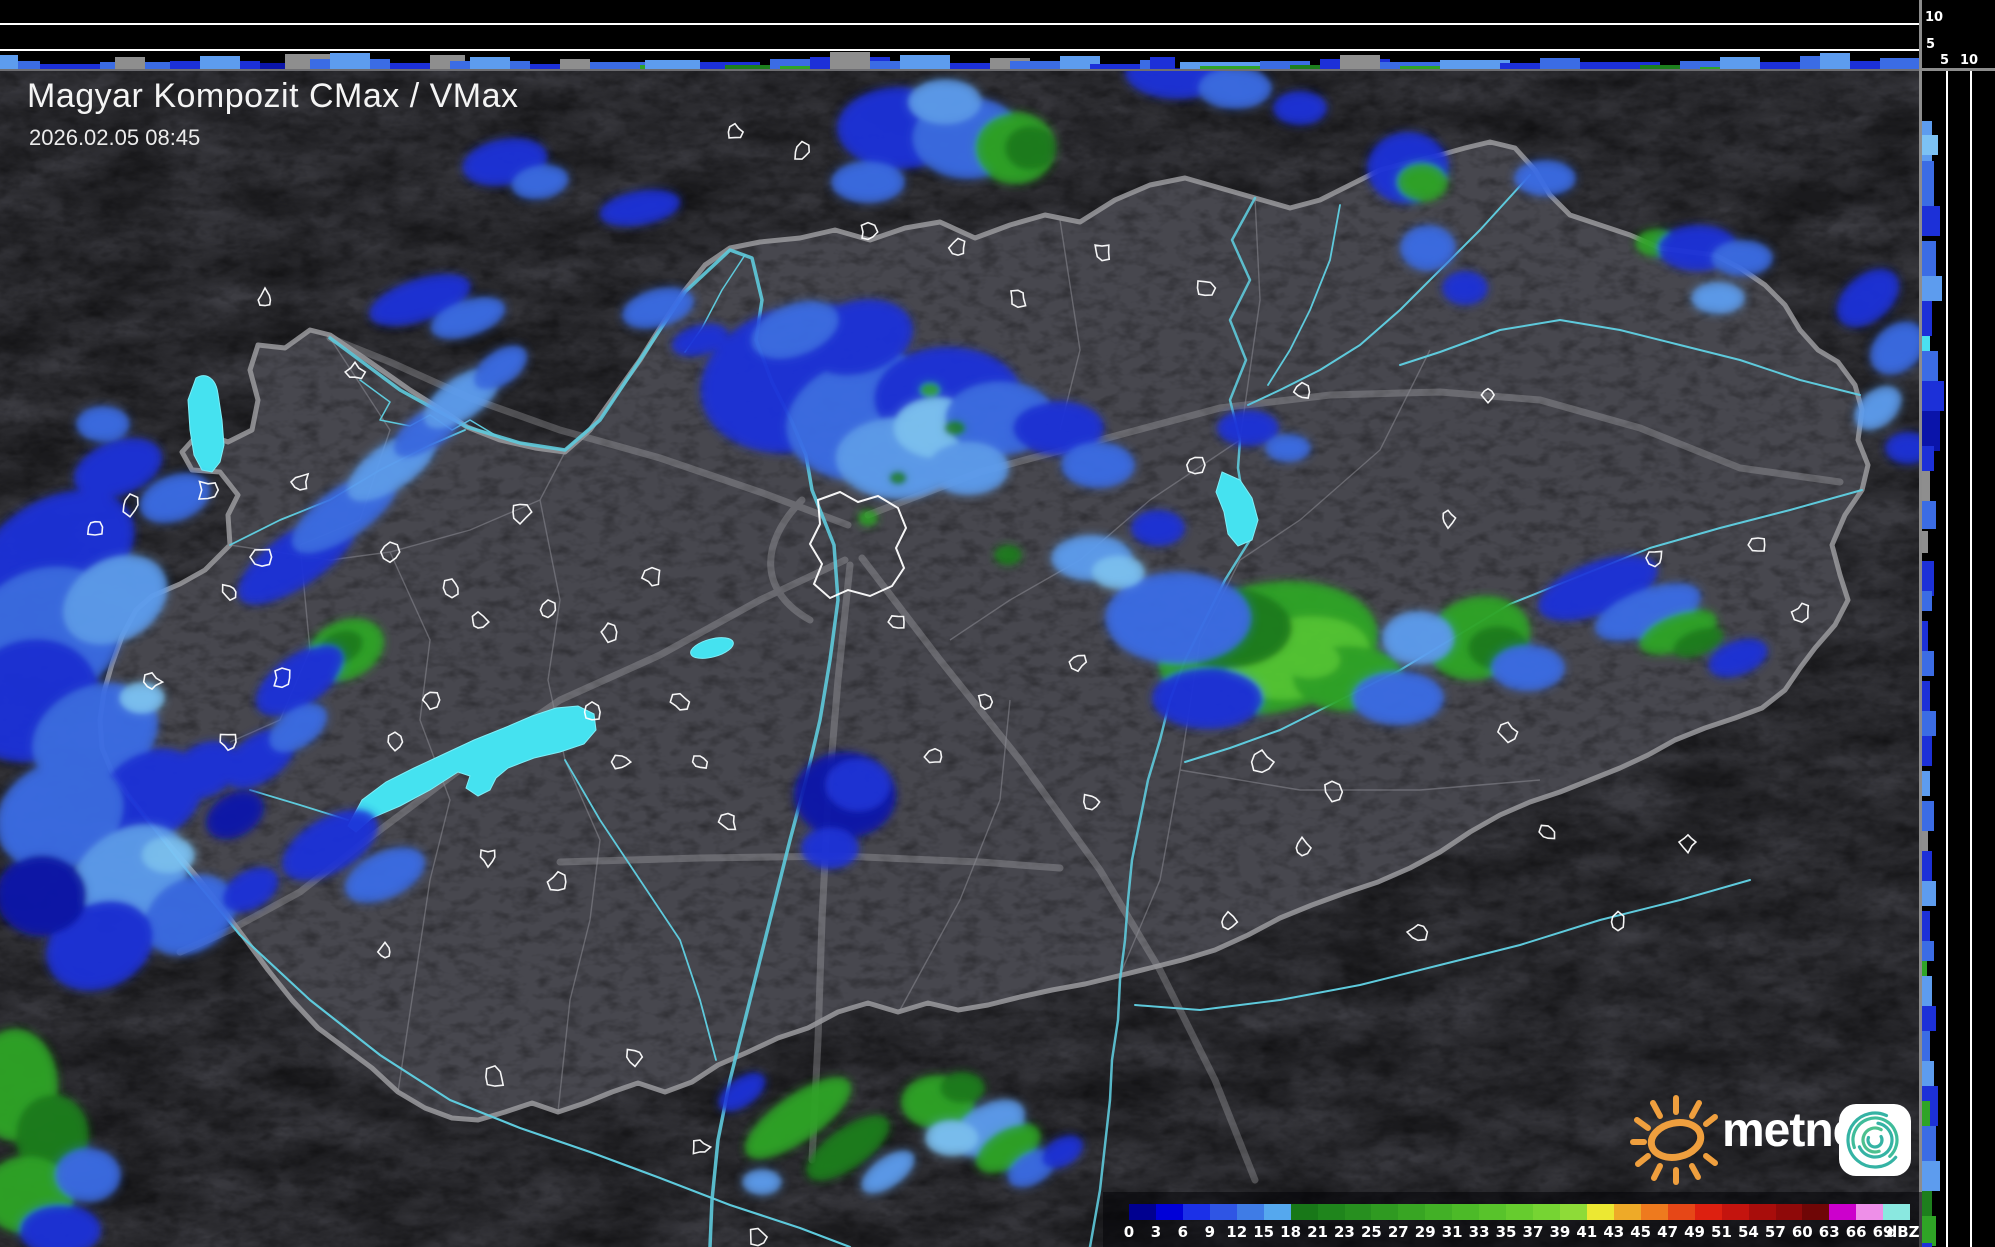 The image size is (1995, 1247). Describe the element at coordinates (1398, 1232) in the screenshot. I see `legend-tick-label: 27` at that location.